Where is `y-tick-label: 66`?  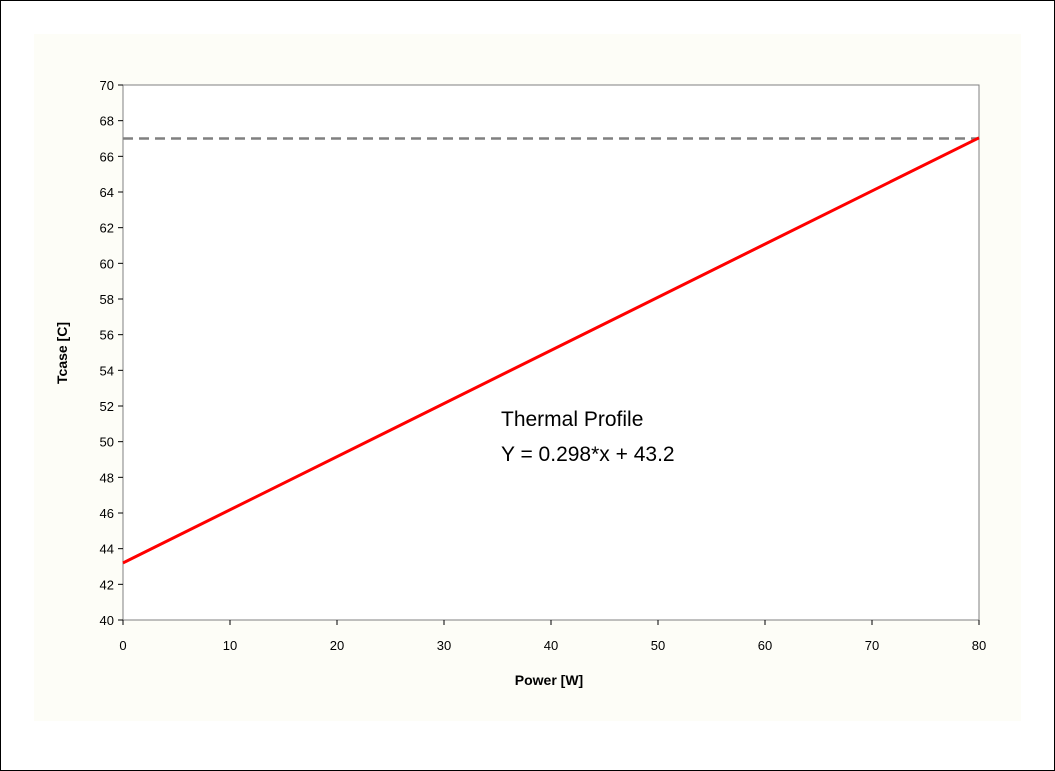 y-tick-label: 66 is located at coordinates (107, 156).